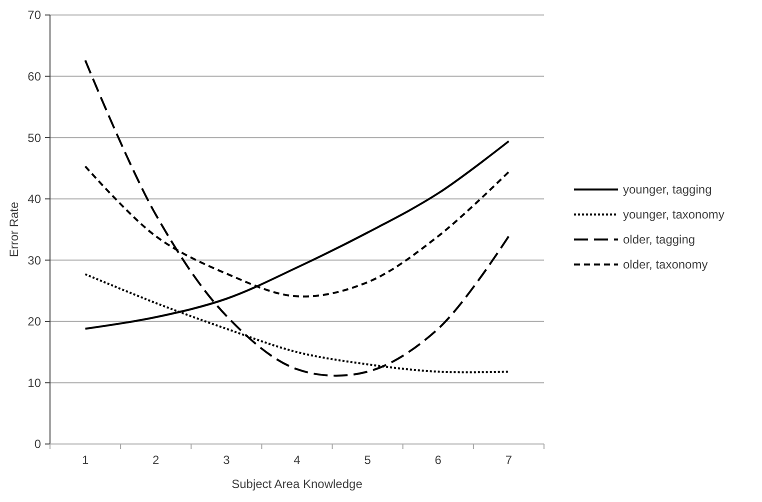  Describe the element at coordinates (35, 321) in the screenshot. I see `y-tick-label: 20` at that location.